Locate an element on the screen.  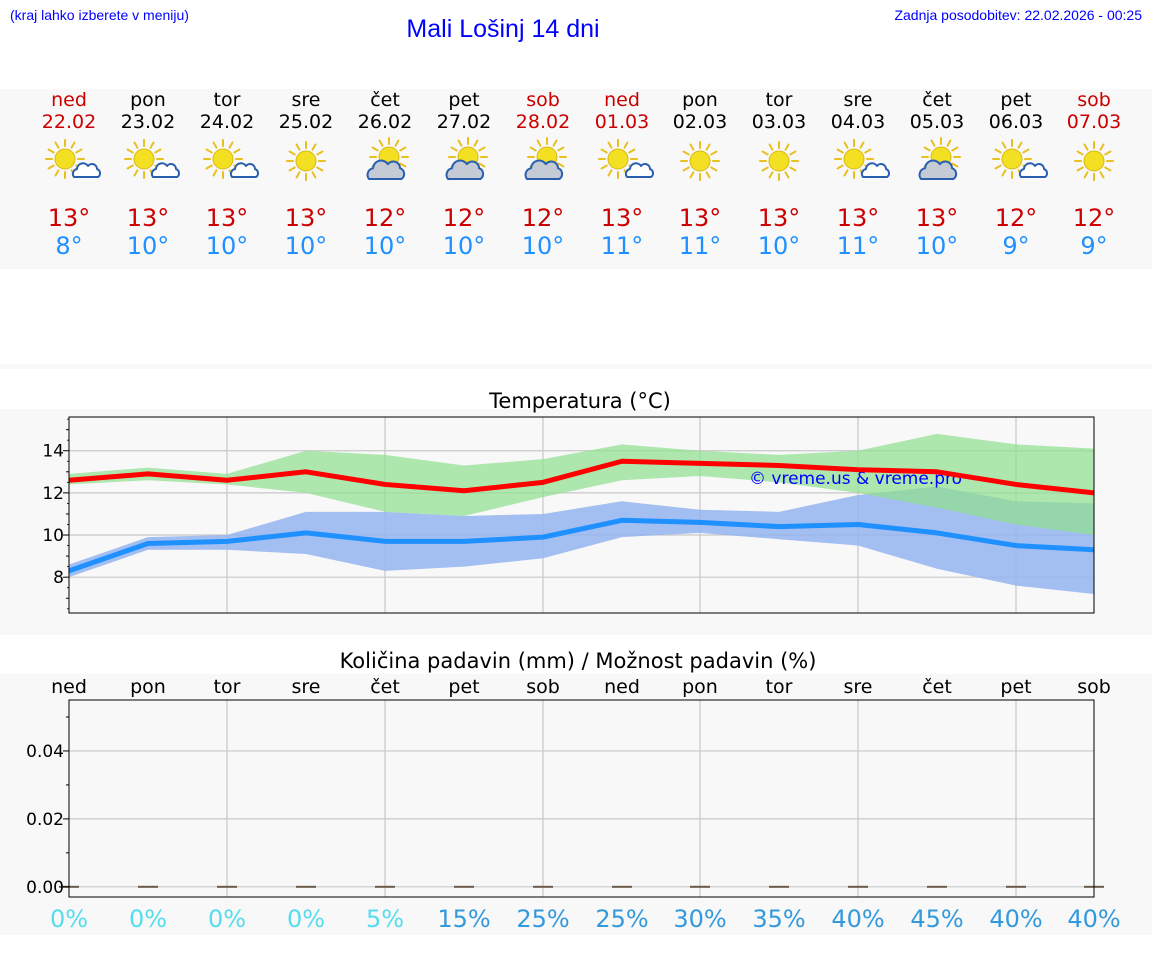
day-label: sre is located at coordinates (858, 687).